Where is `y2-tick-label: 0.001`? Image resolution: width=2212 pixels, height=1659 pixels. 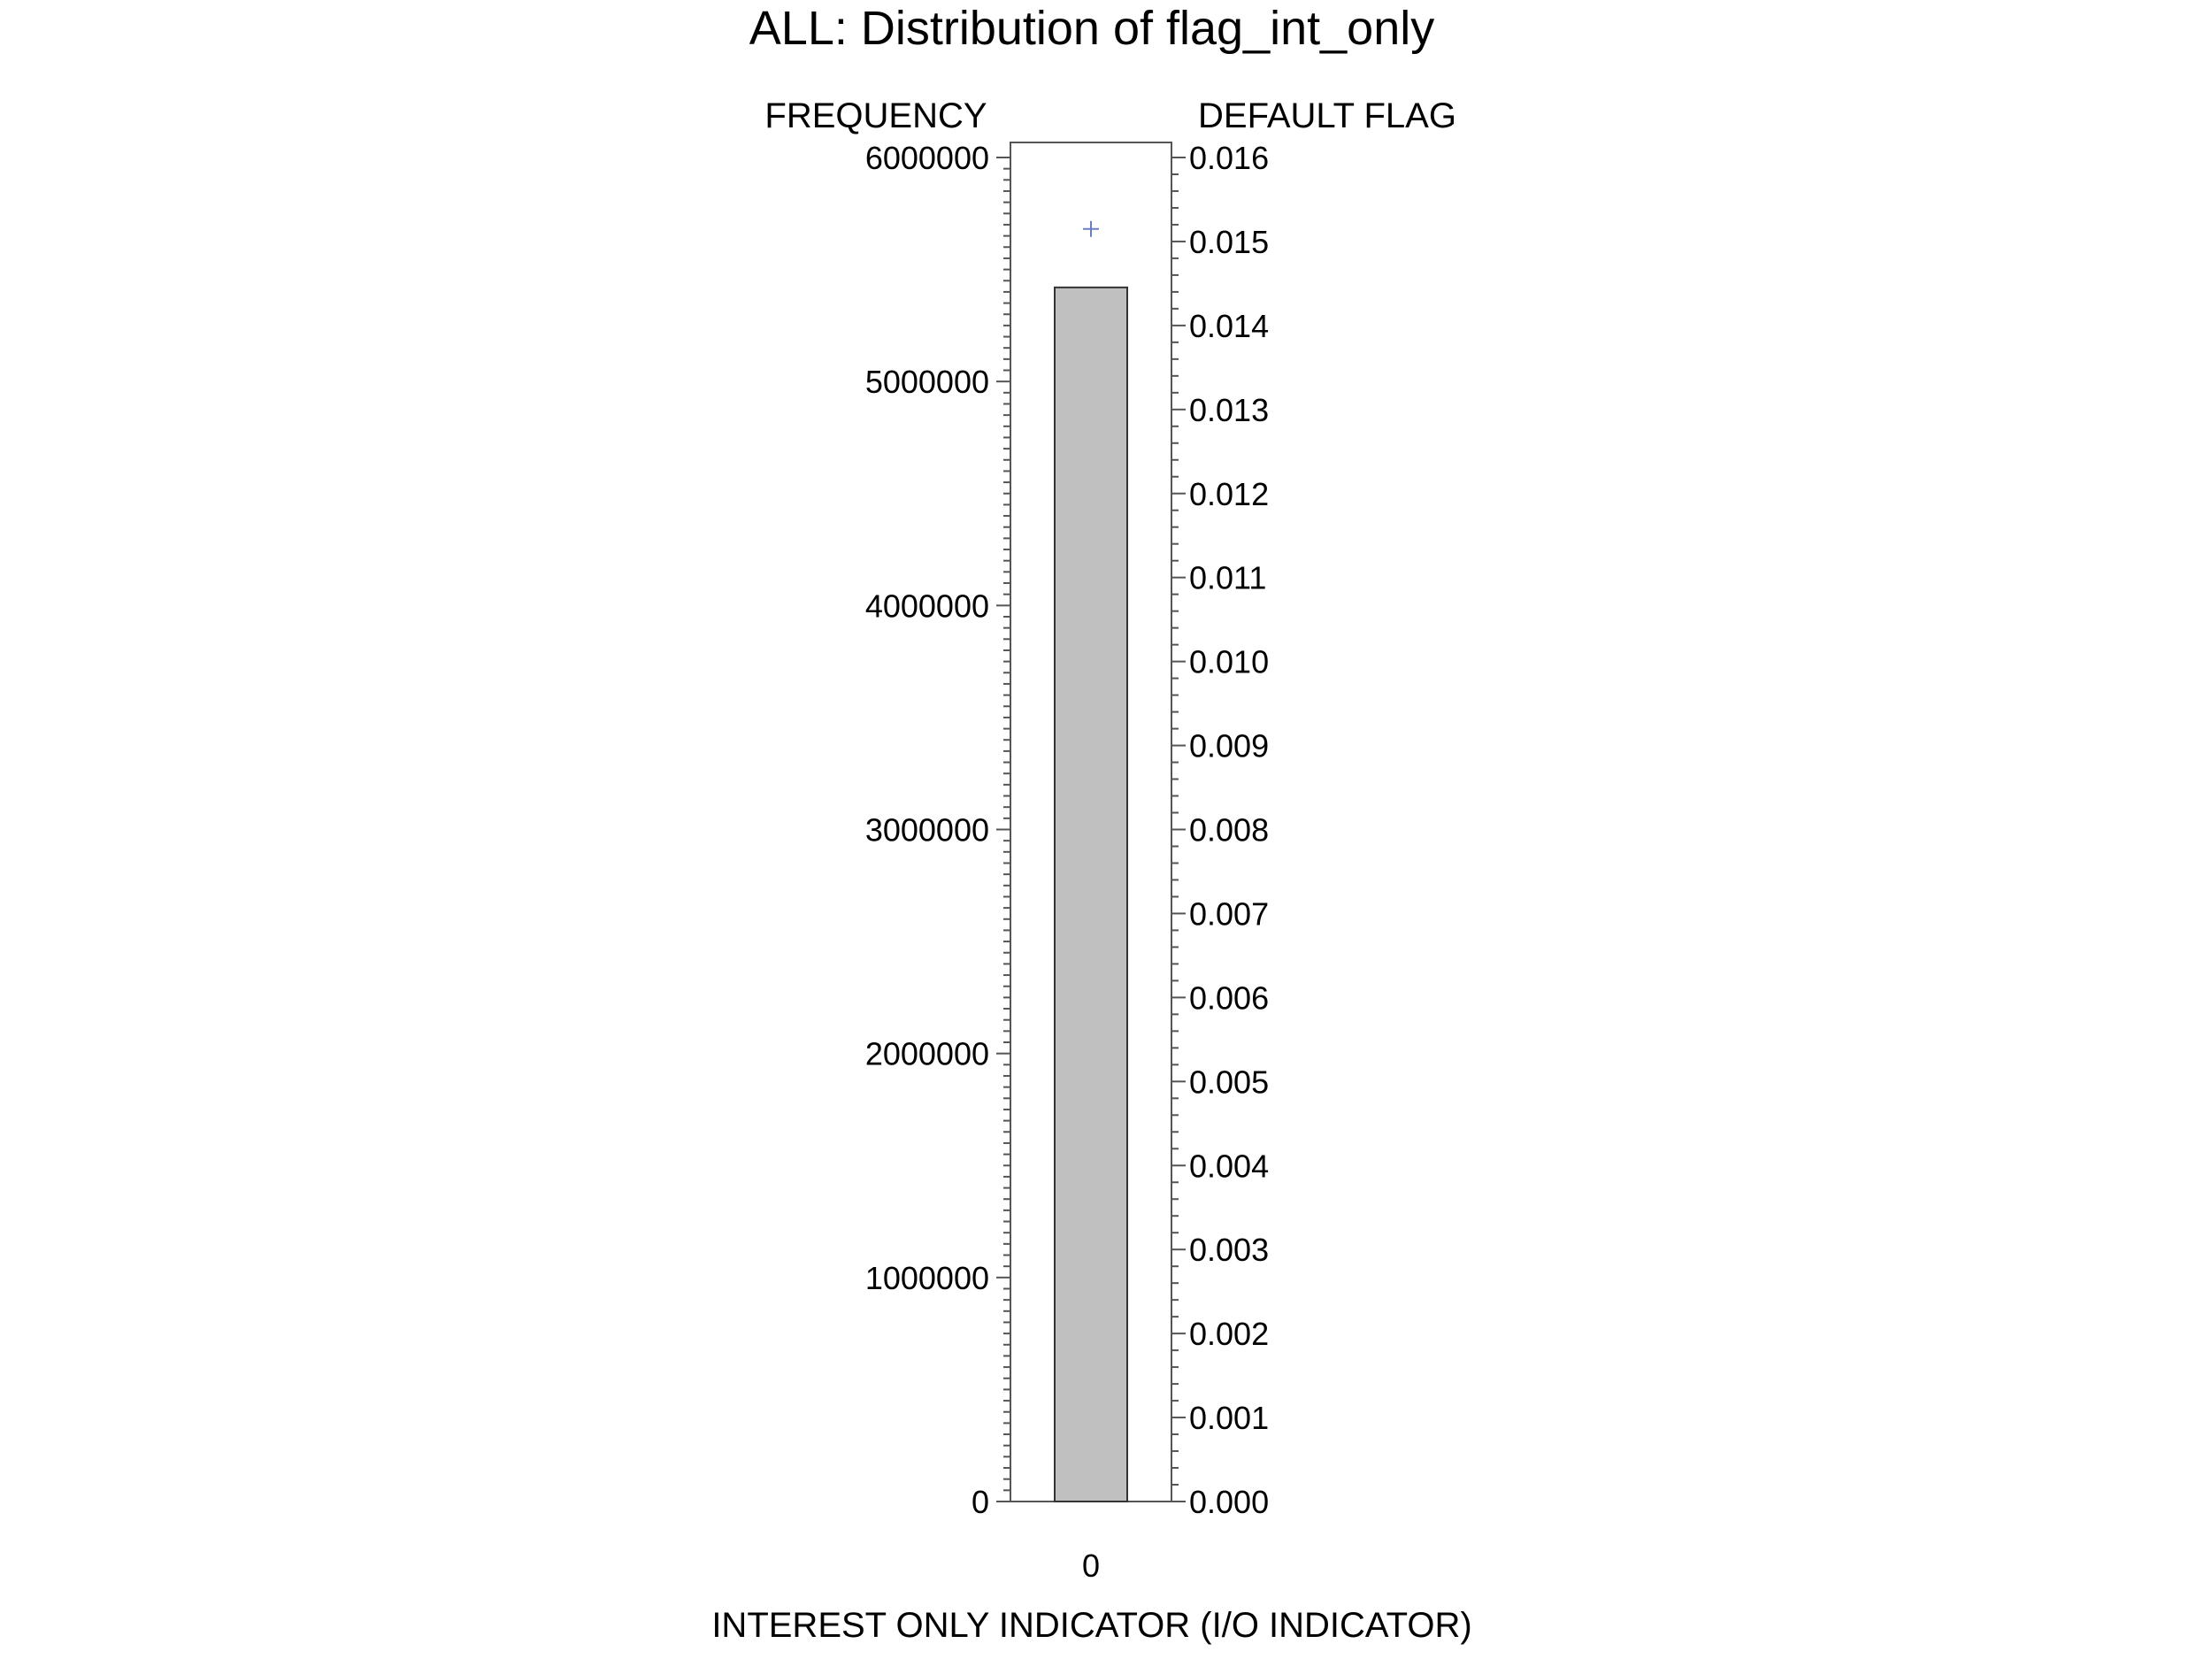 y2-tick-label: 0.001 is located at coordinates (1229, 1418).